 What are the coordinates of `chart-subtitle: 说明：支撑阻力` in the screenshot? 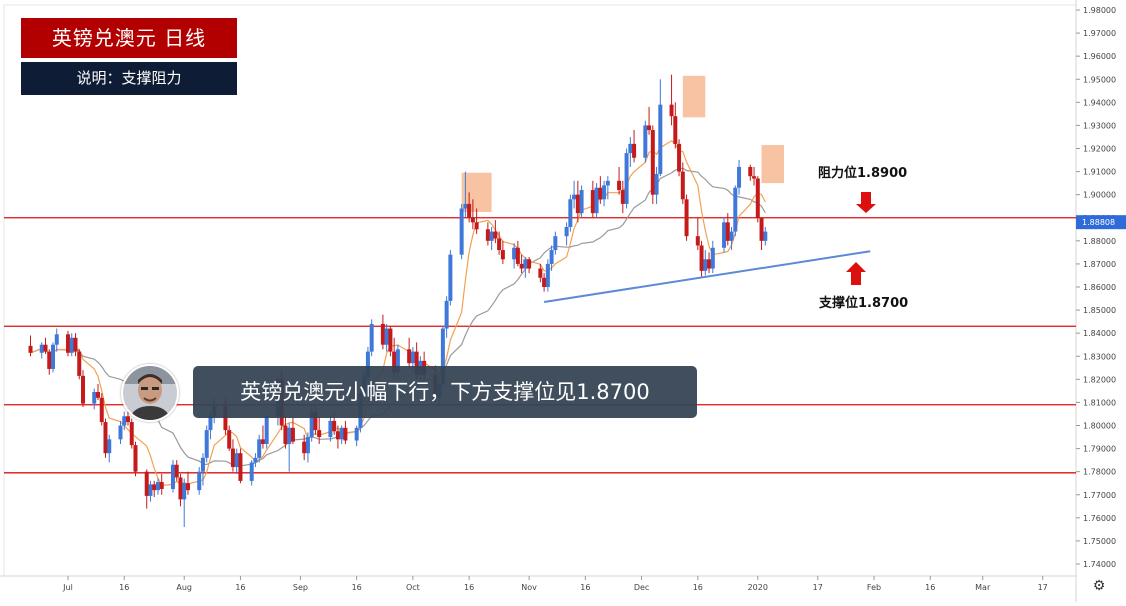 It's located at (129, 78).